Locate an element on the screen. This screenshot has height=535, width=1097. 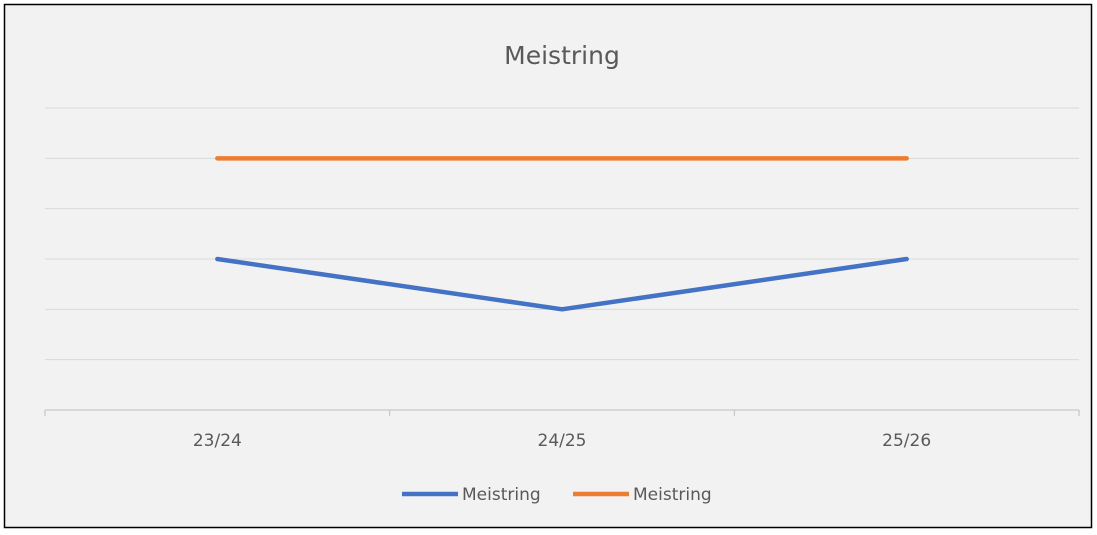
x-tick-label: 25/26 is located at coordinates (906, 441).